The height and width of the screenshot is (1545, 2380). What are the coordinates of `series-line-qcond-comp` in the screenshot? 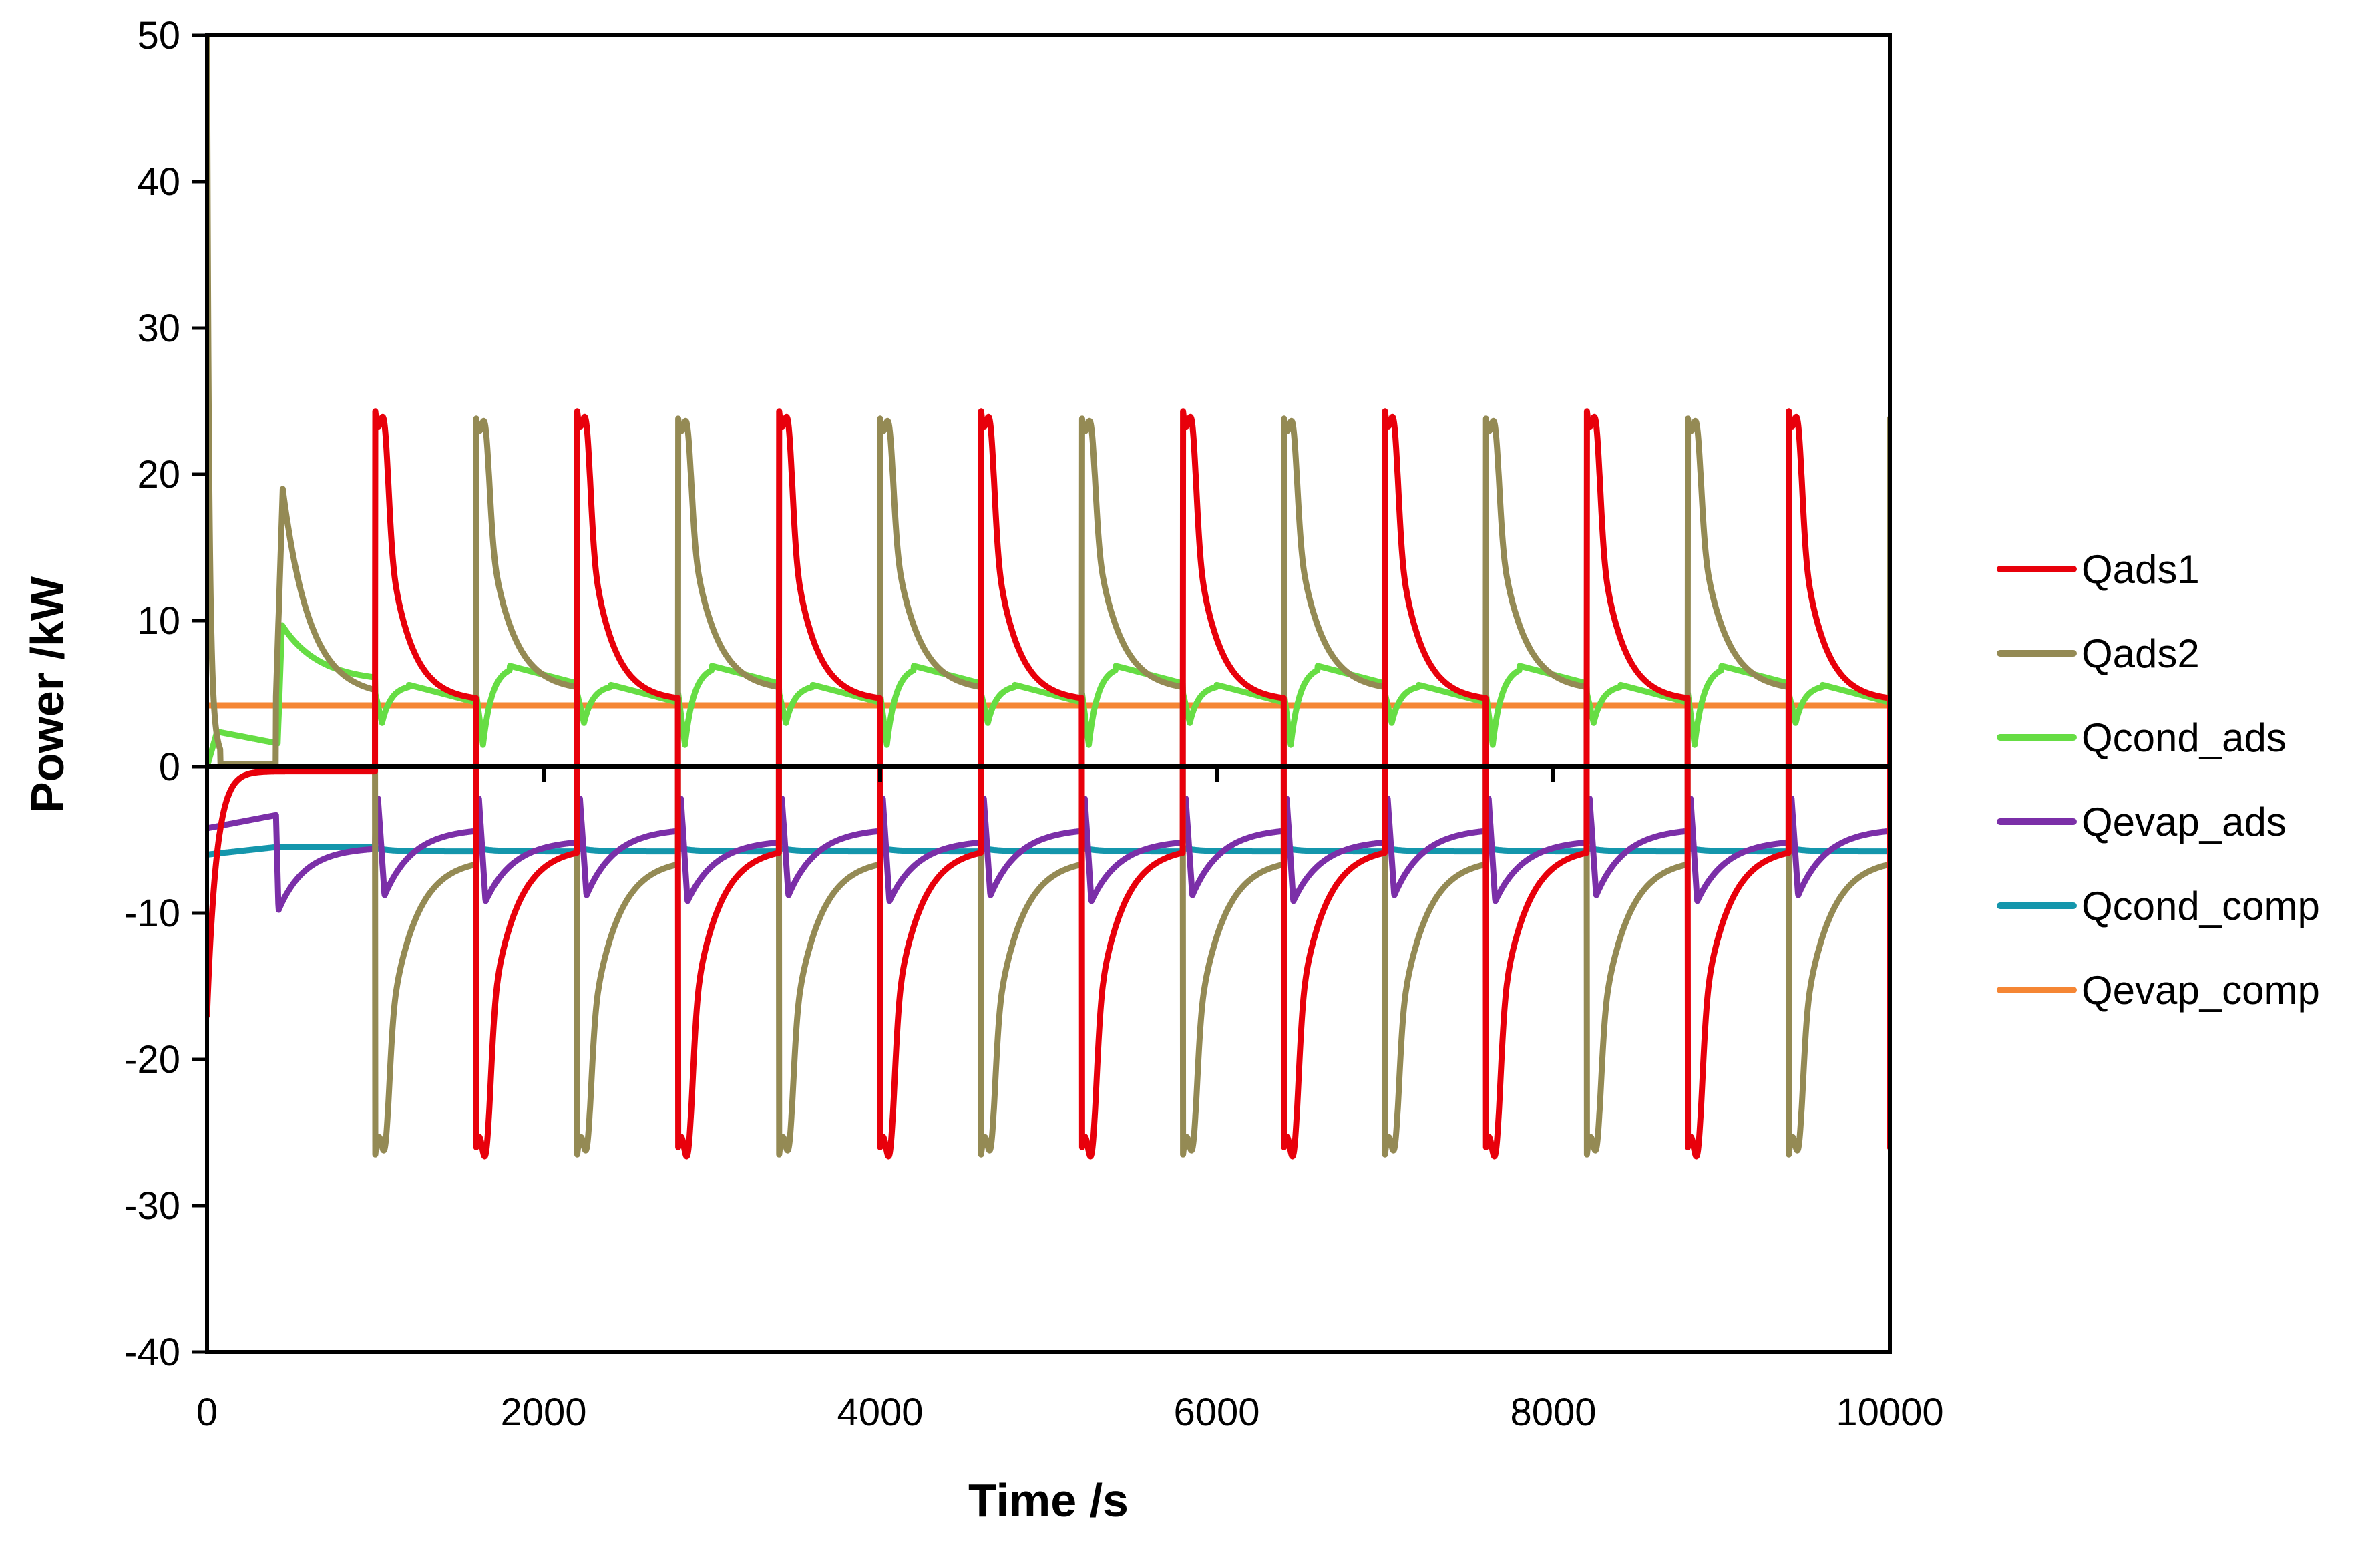 It's located at (1048, 851).